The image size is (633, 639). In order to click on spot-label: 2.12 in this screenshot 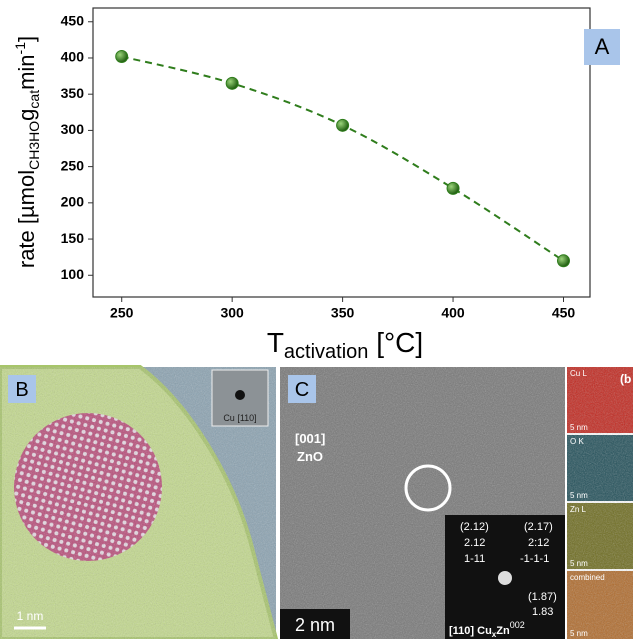, I will do `click(474, 543)`.